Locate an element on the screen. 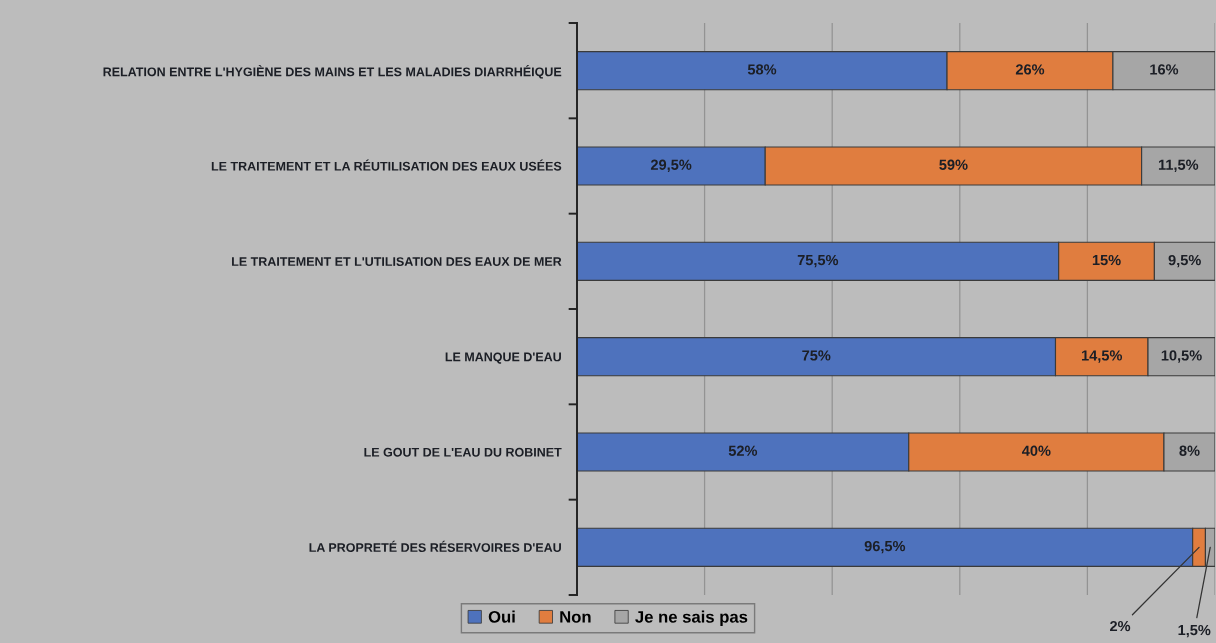 This screenshot has width=1216, height=643. data-label: 58% is located at coordinates (762, 69).